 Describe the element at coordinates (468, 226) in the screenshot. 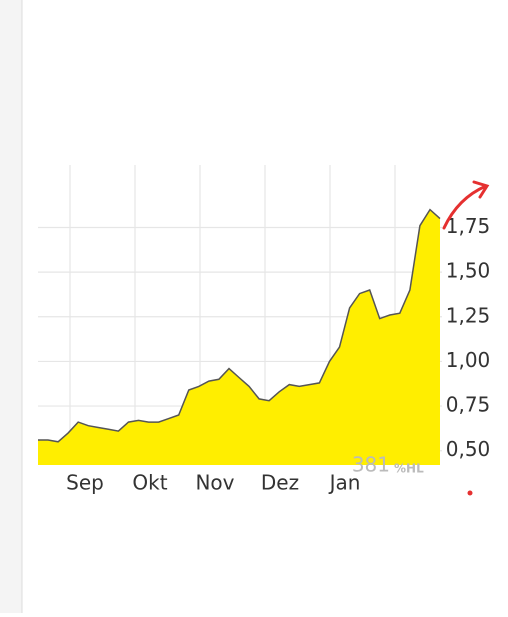

I see `y-tick-label: 1,75` at that location.